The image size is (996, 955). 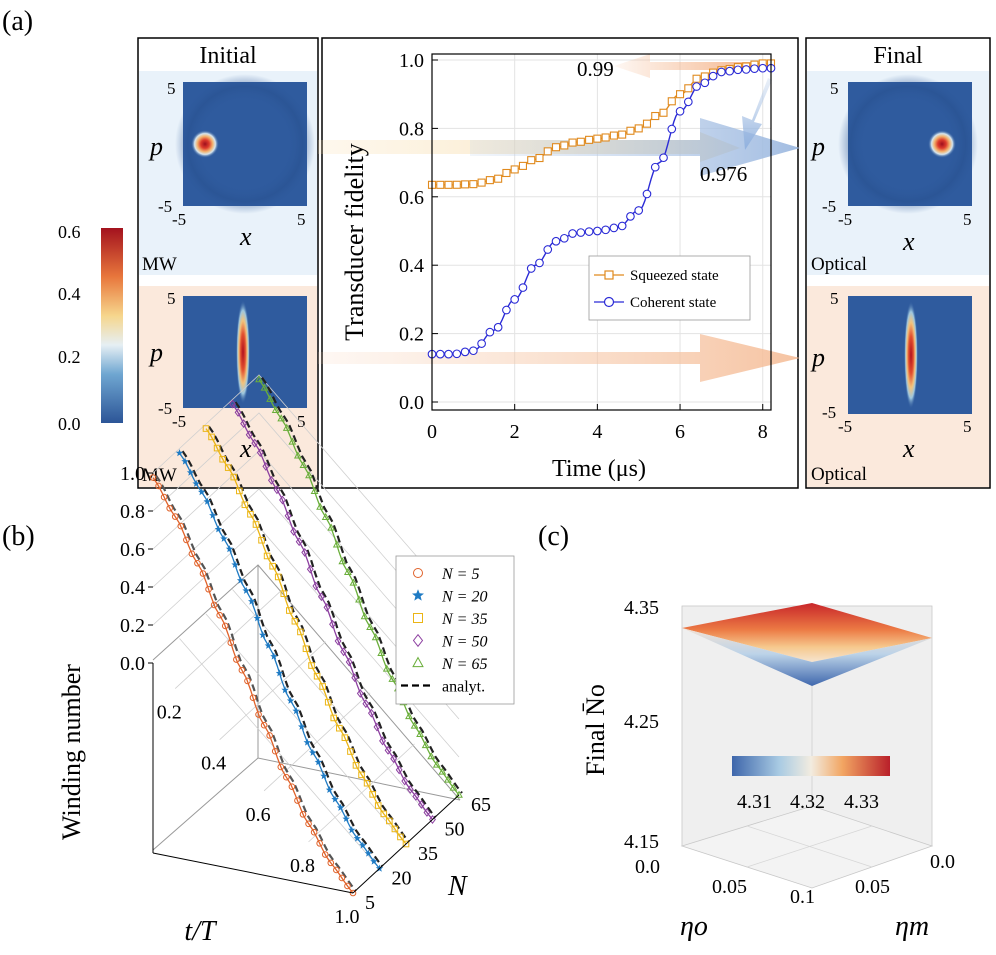 I want to click on surface-zlabel: Final N̄o, so click(x=595, y=730).